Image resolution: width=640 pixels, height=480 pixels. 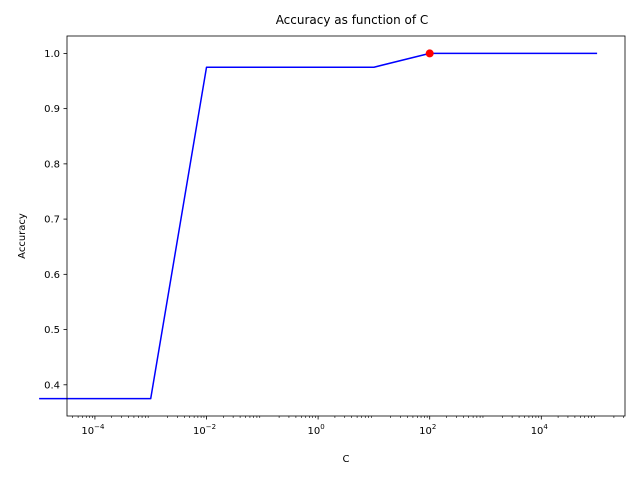 What do you see at coordinates (540, 430) in the screenshot?
I see `x-tick-label-4: 10⁴` at bounding box center [540, 430].